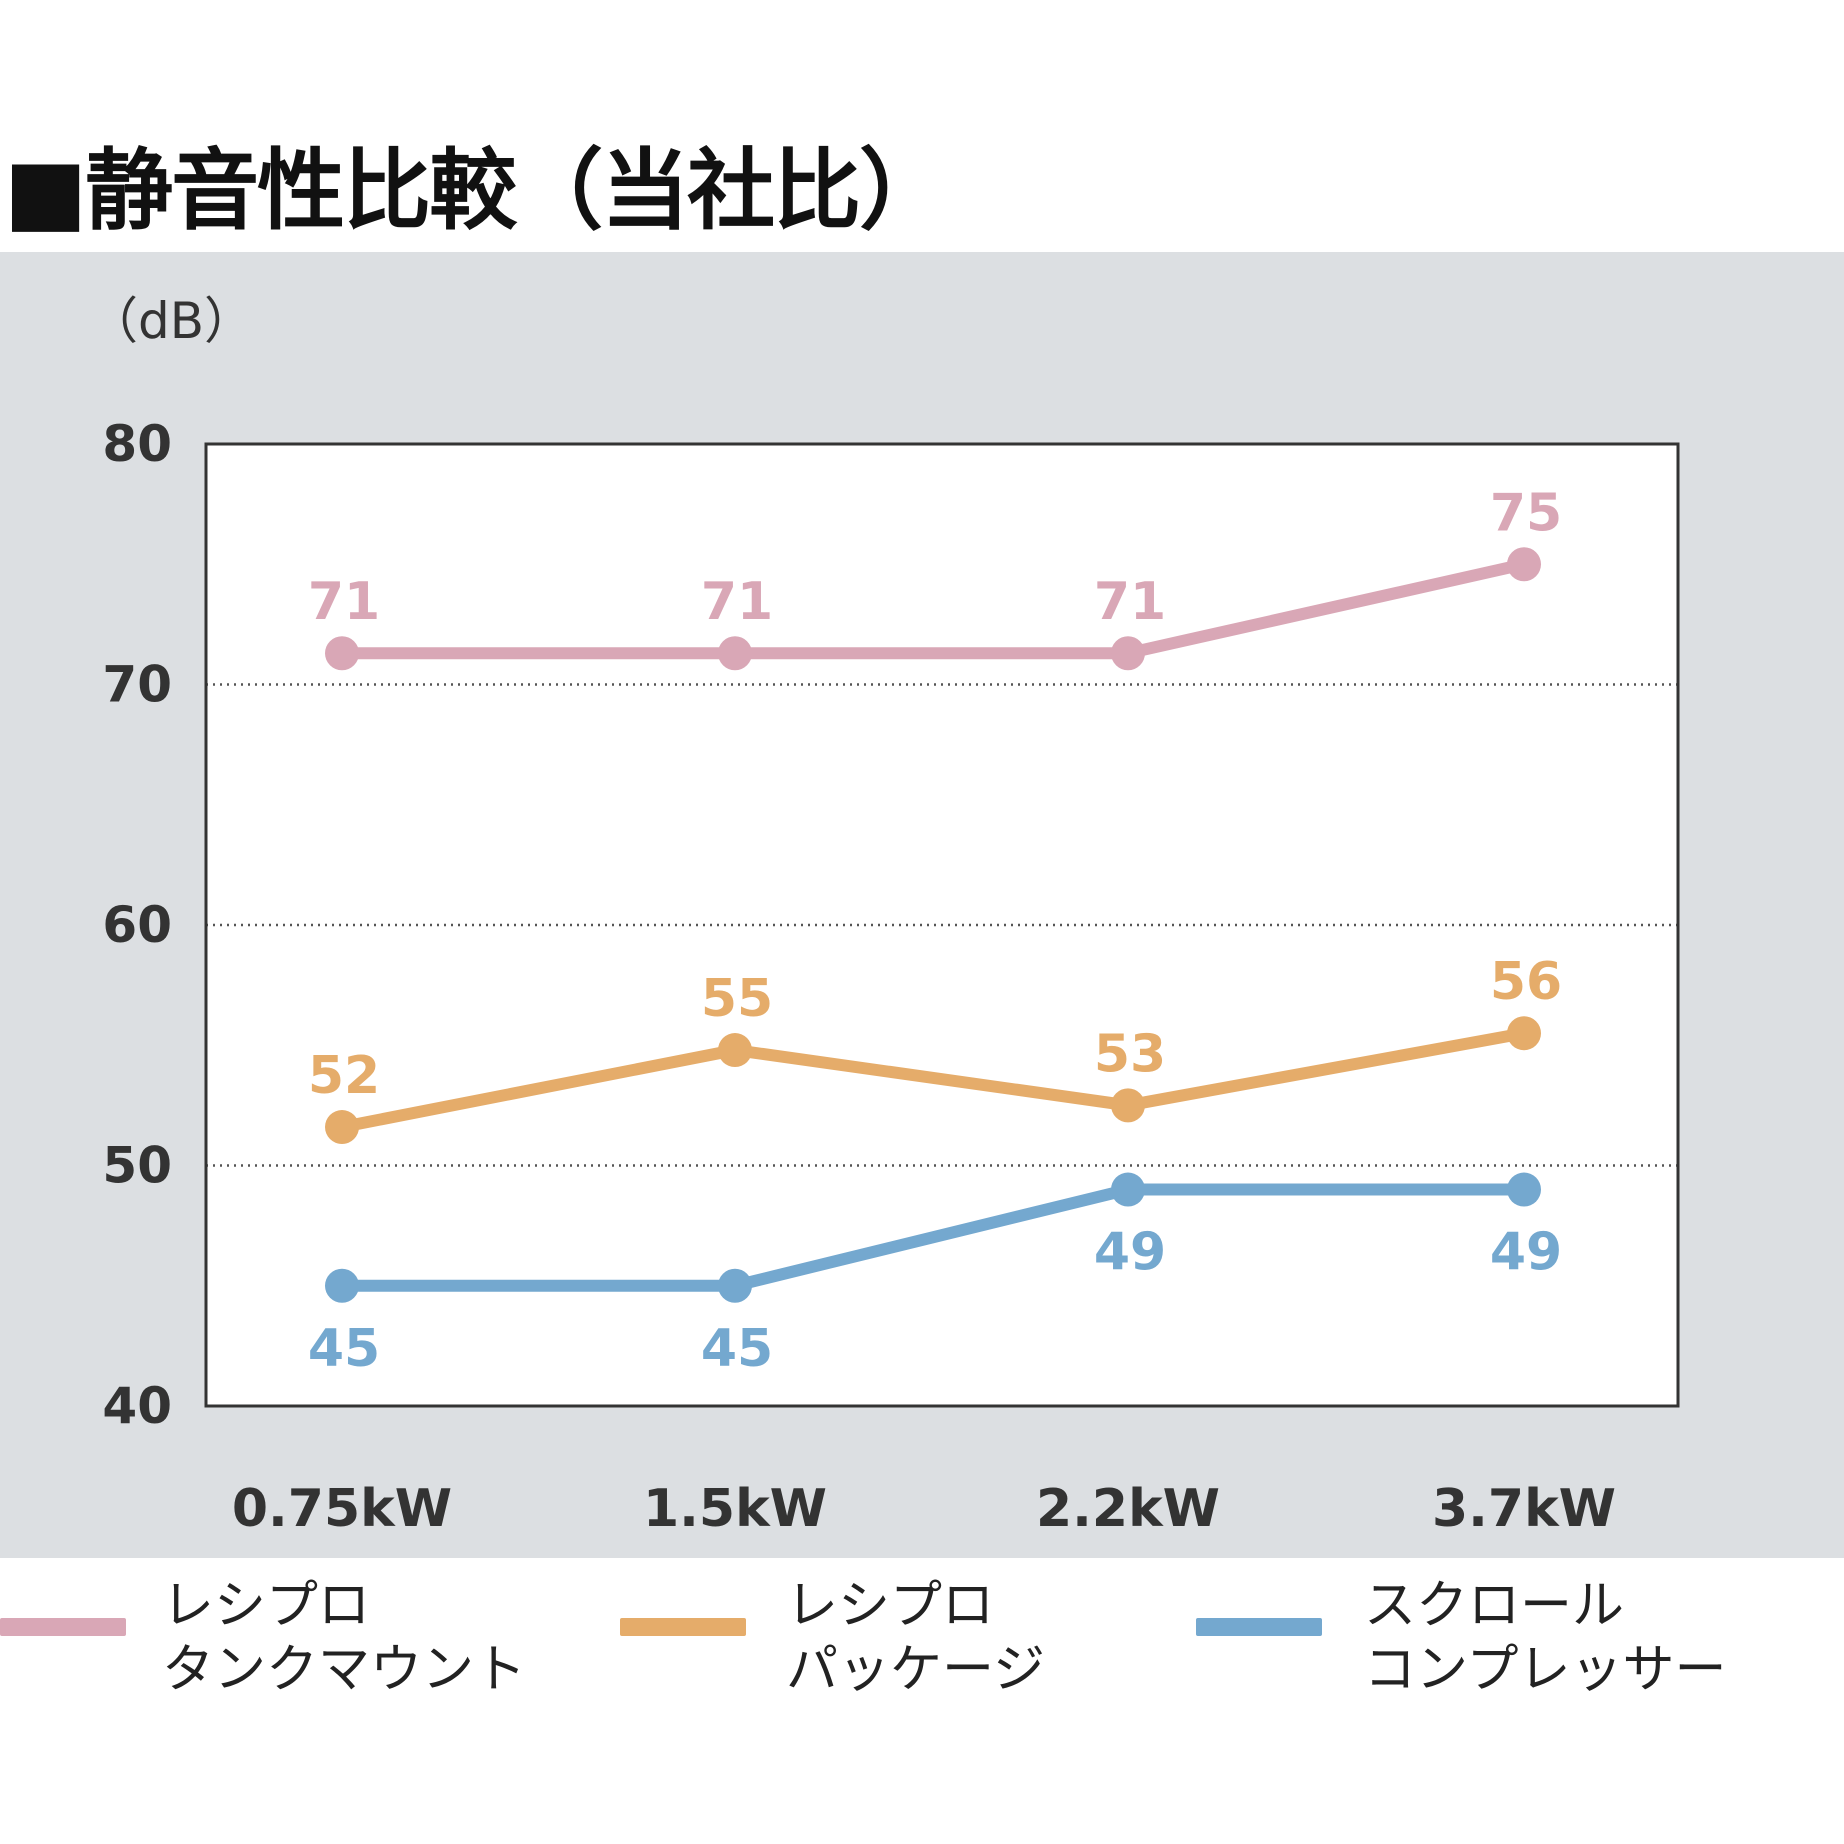 This screenshot has width=1844, height=1844. Describe the element at coordinates (1128, 1509) in the screenshot. I see `x-tick-label-2: 2.2kW` at that location.